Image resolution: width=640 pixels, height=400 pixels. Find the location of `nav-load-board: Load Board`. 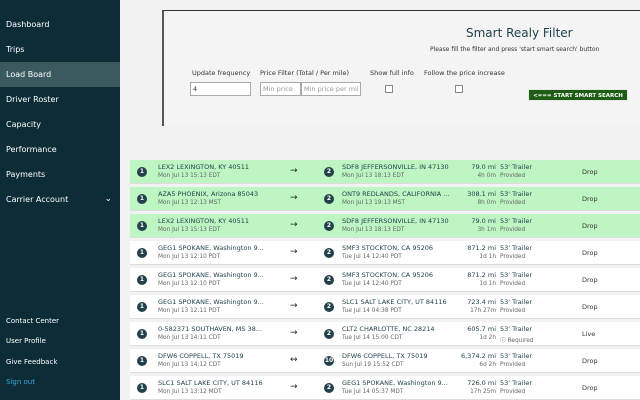

nav-load-board: Load Board is located at coordinates (60, 74).